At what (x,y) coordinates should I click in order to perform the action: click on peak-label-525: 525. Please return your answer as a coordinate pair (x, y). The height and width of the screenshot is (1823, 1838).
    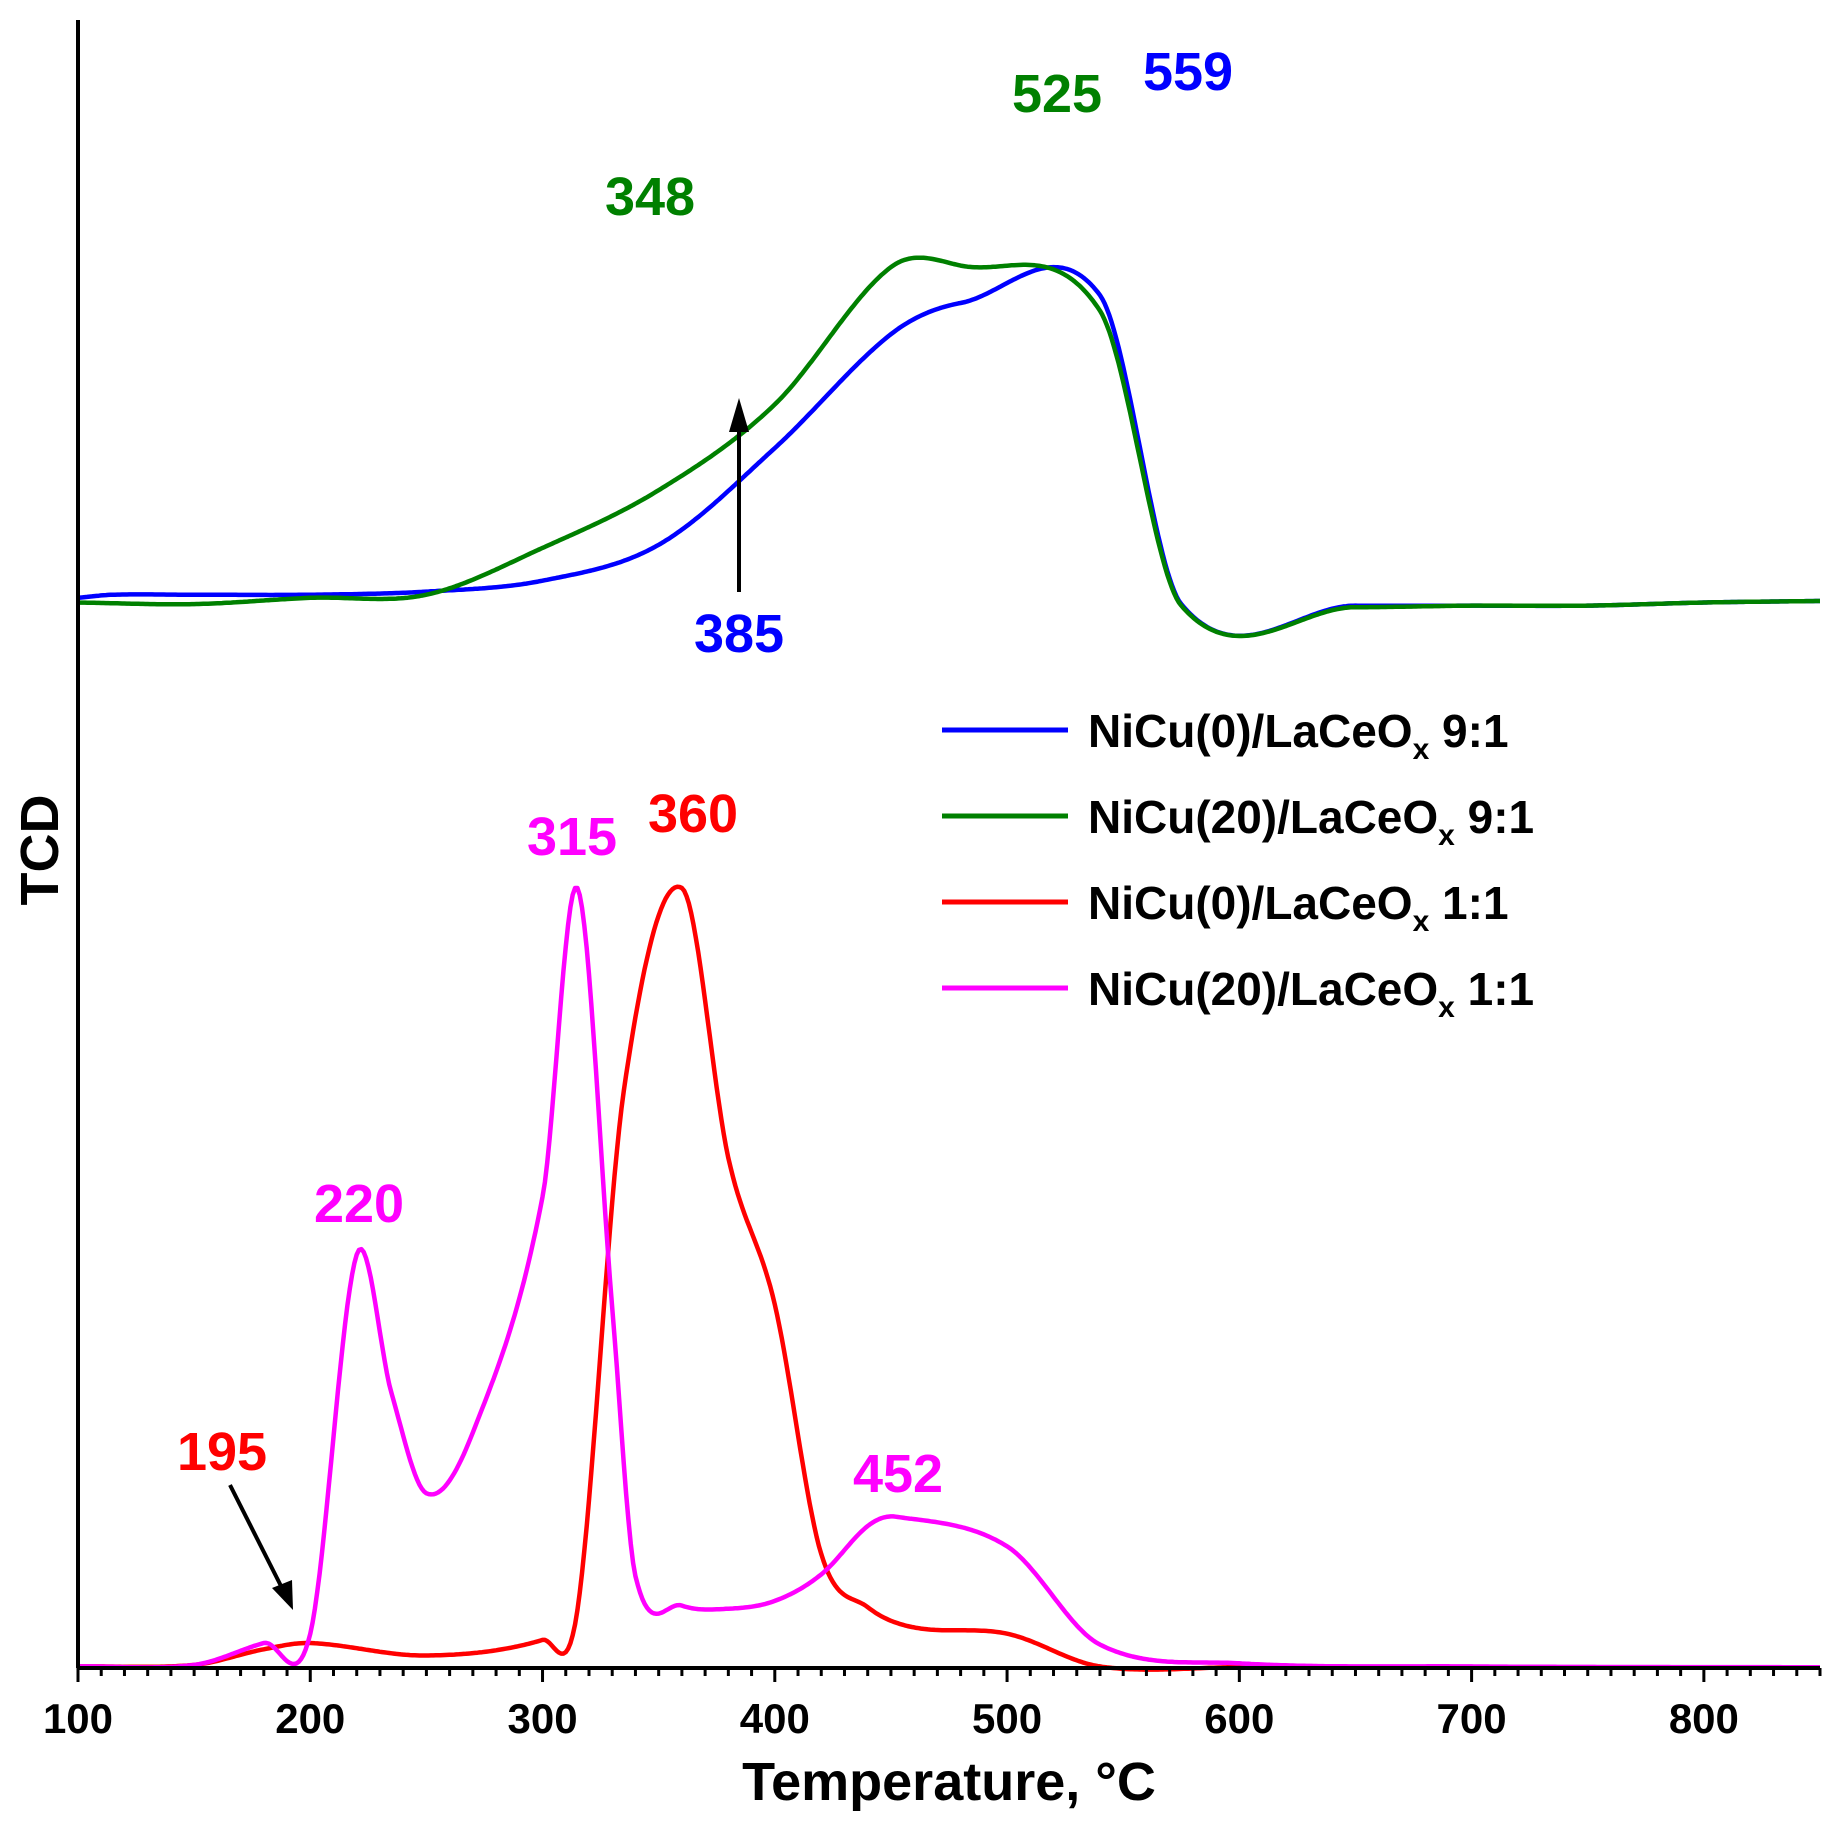
    Looking at the image, I should click on (1057, 94).